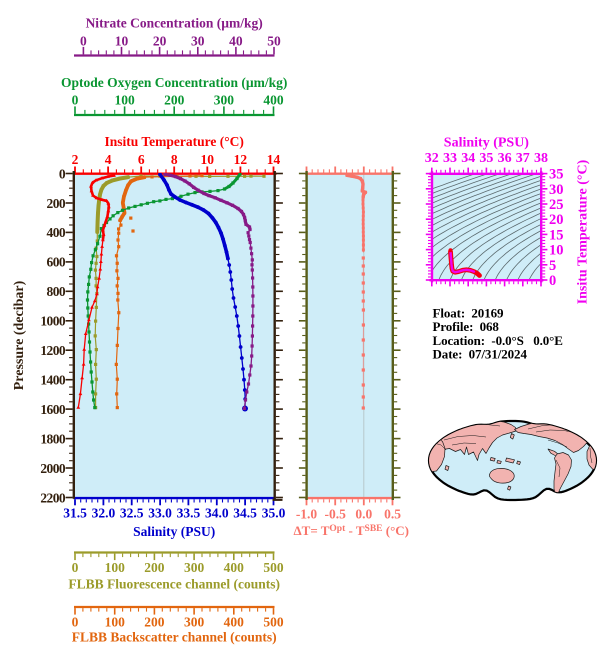 The width and height of the screenshot is (609, 663). Describe the element at coordinates (75, 513) in the screenshot. I see `svg-text: 31.5` at that location.